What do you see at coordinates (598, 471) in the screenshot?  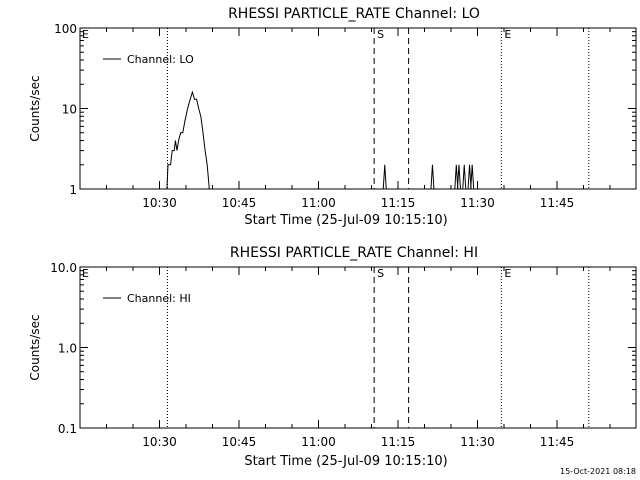 I see `footer-timestamp: 15-Oct-2021 08:18` at bounding box center [598, 471].